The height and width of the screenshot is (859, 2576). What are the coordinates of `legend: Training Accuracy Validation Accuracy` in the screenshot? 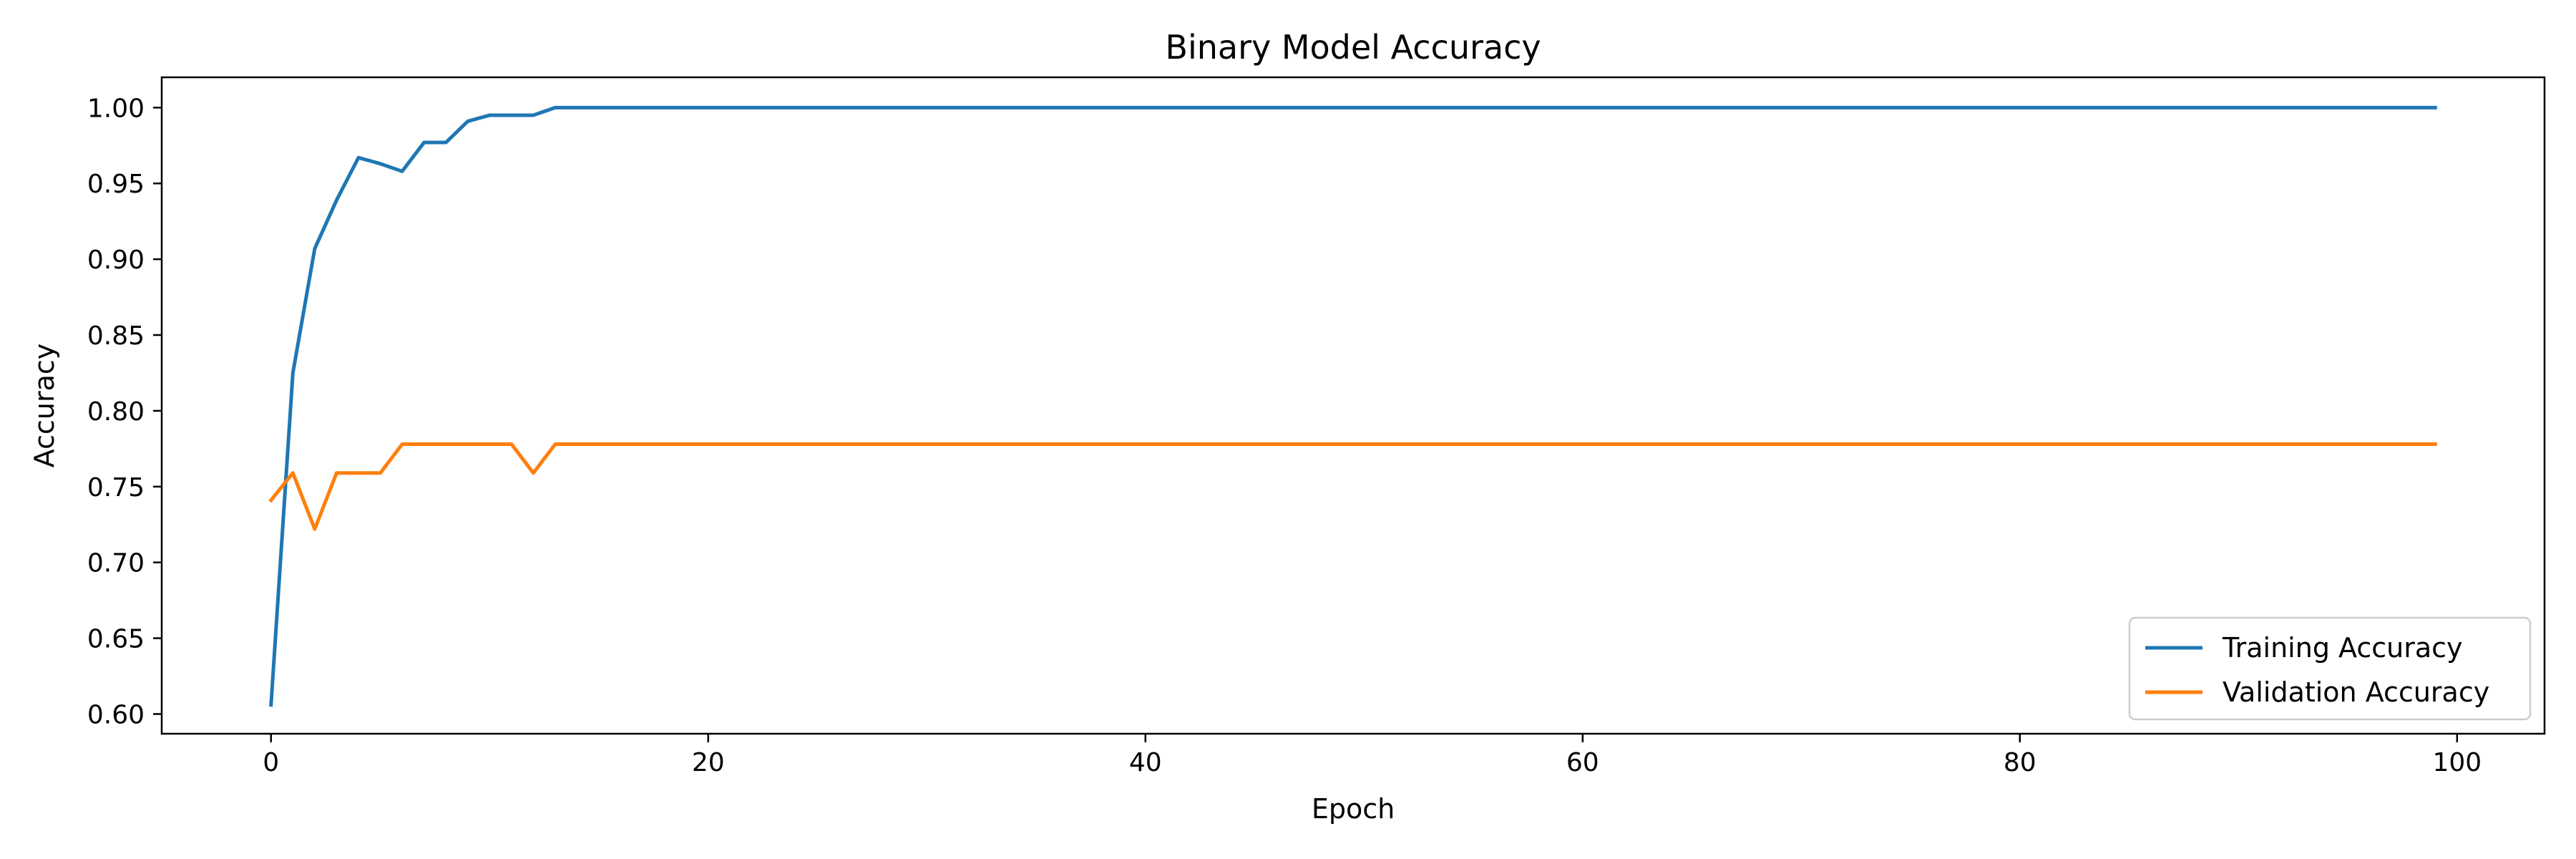 It's located at (2330, 668).